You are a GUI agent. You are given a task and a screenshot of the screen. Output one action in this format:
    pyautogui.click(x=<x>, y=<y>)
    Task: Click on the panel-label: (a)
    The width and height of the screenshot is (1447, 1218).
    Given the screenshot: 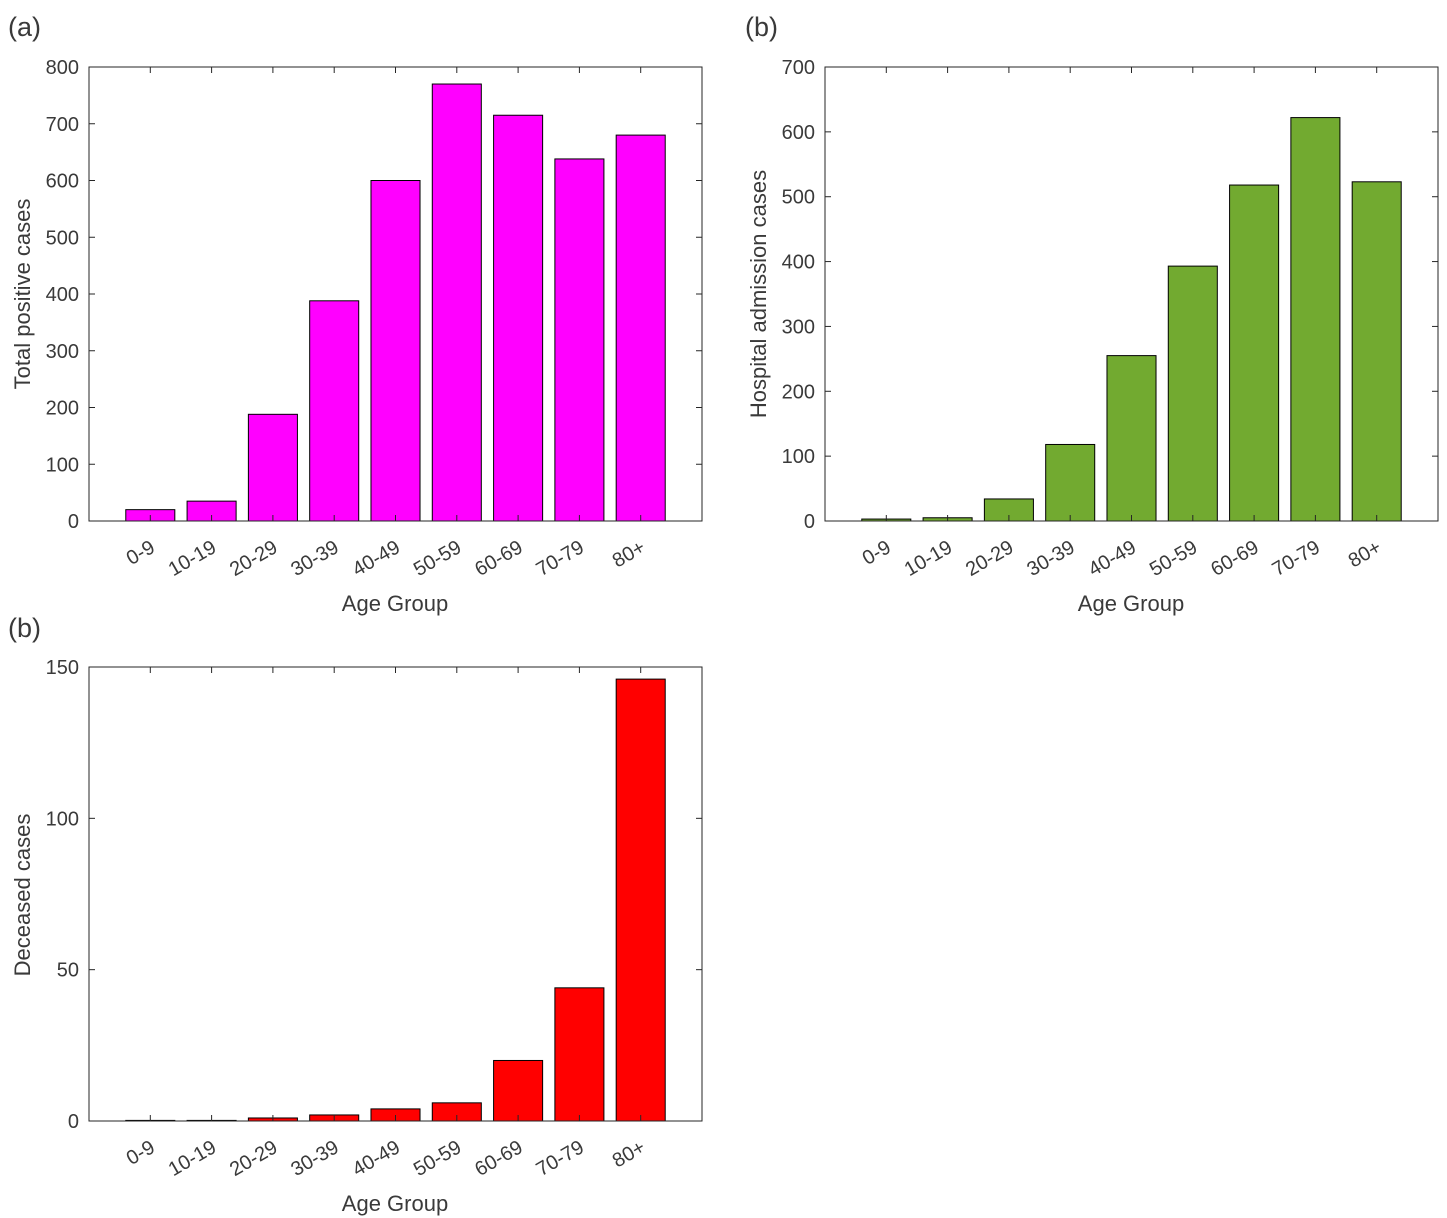 What is the action you would take?
    pyautogui.click(x=24, y=27)
    